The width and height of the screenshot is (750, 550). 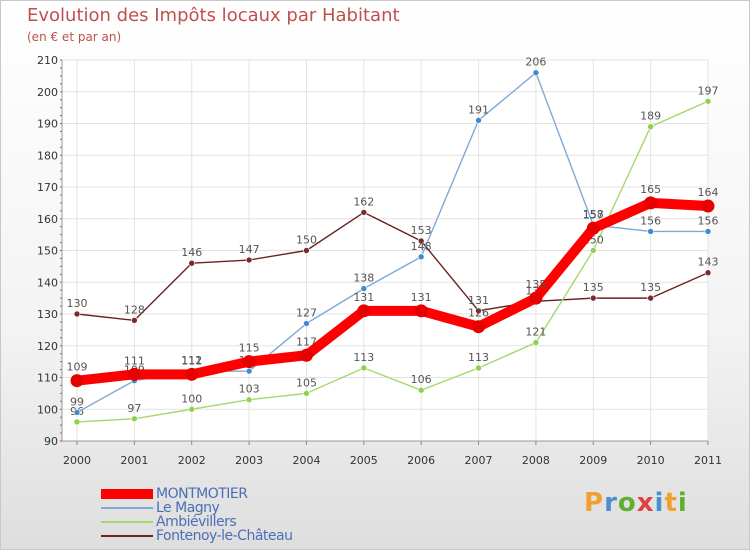 I want to click on proxiti-logo: Proxiti, so click(x=636, y=503).